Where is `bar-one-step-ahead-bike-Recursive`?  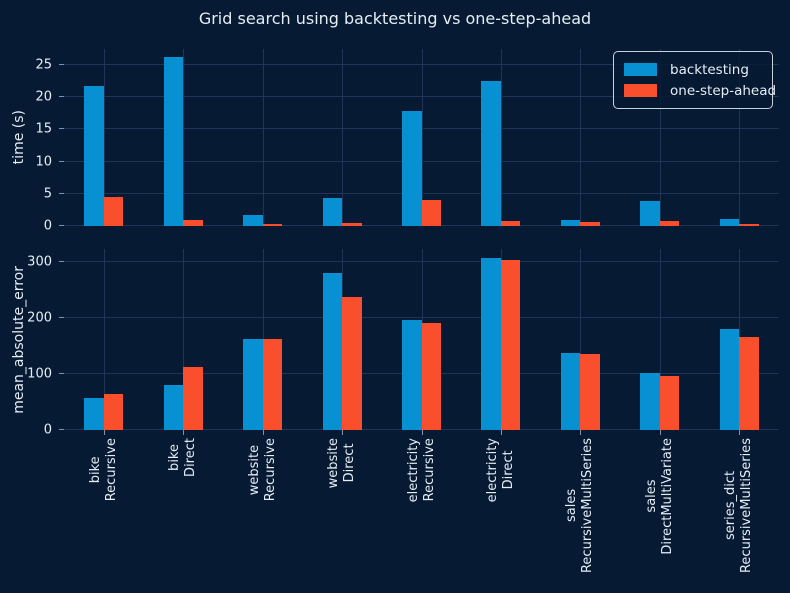 bar-one-step-ahead-bike-Recursive is located at coordinates (113, 412).